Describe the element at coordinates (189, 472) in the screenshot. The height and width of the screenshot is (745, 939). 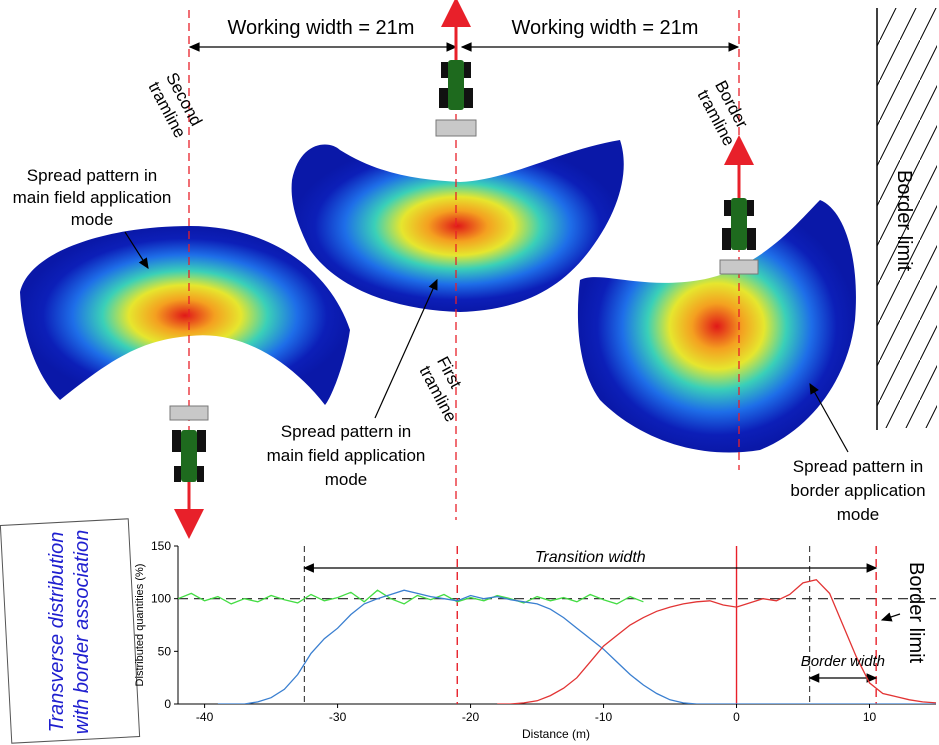
I see `tractor-left` at that location.